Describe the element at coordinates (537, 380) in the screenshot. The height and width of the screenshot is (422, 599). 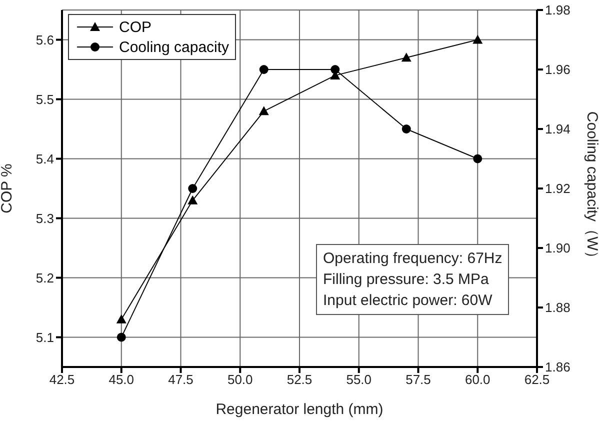
I see `x-tick-label: 62.5` at that location.